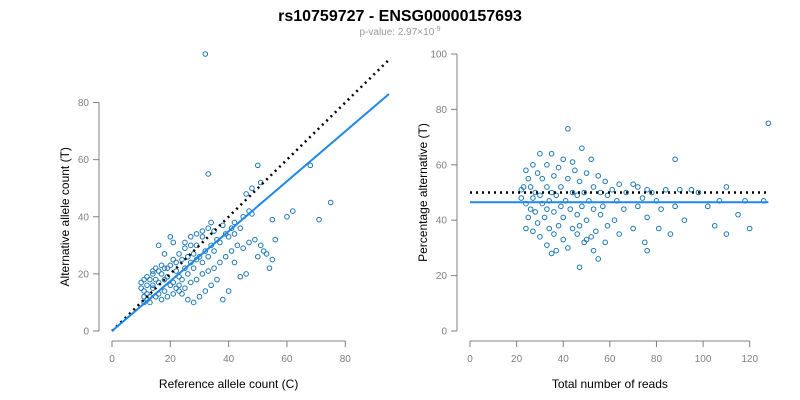 The image size is (800, 400). What do you see at coordinates (657, 359) in the screenshot?
I see `right-x-tick-label: 80` at bounding box center [657, 359].